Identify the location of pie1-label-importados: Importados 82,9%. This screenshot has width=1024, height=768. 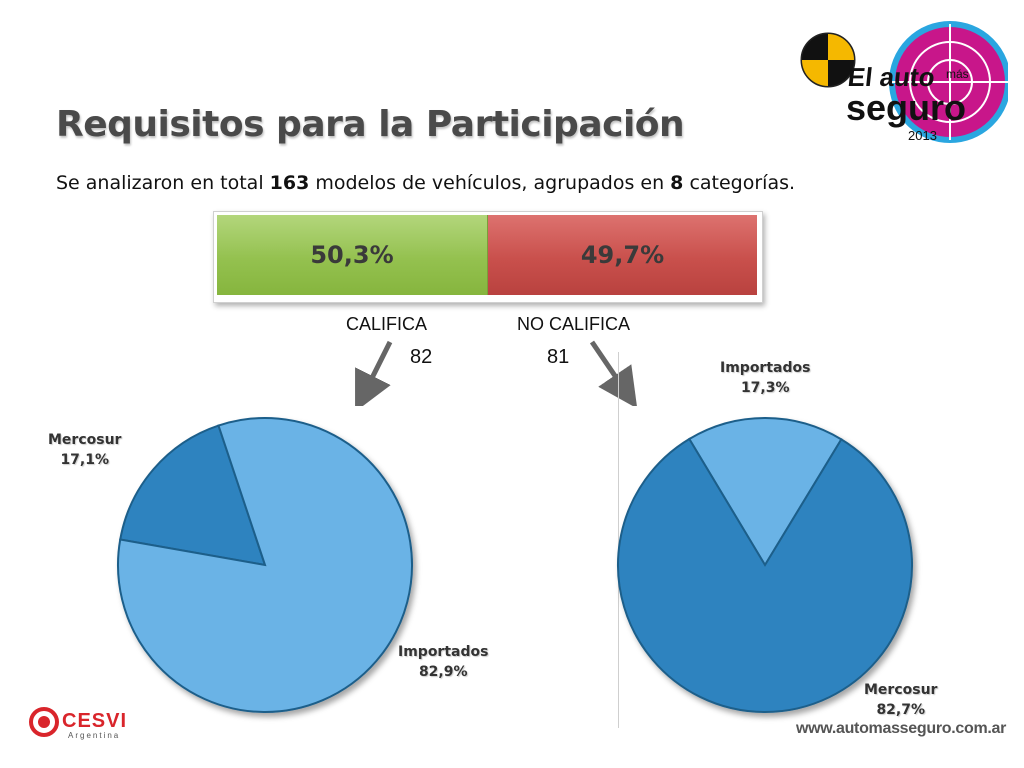
(443, 662).